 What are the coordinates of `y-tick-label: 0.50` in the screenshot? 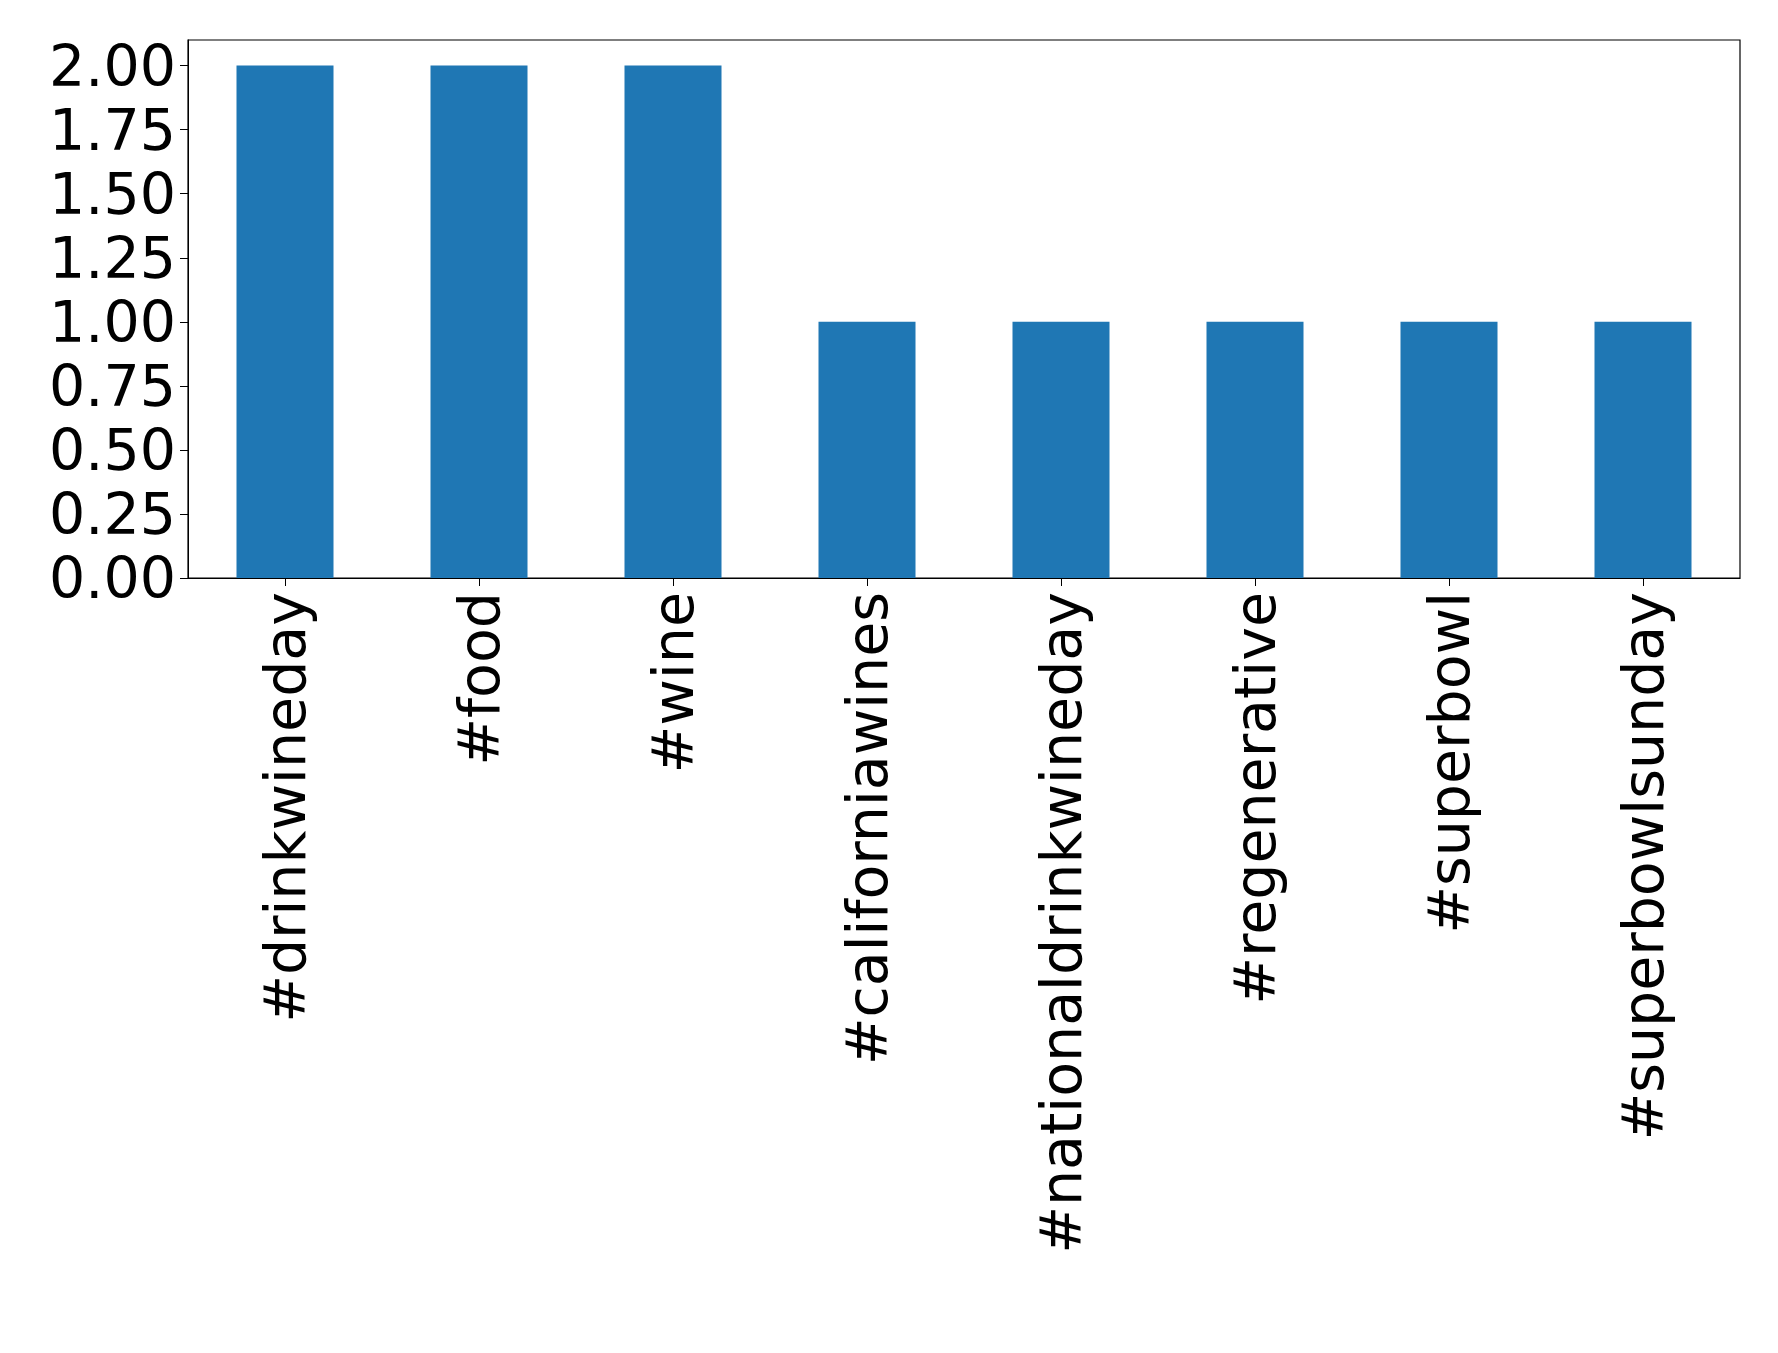 It's located at (112, 449).